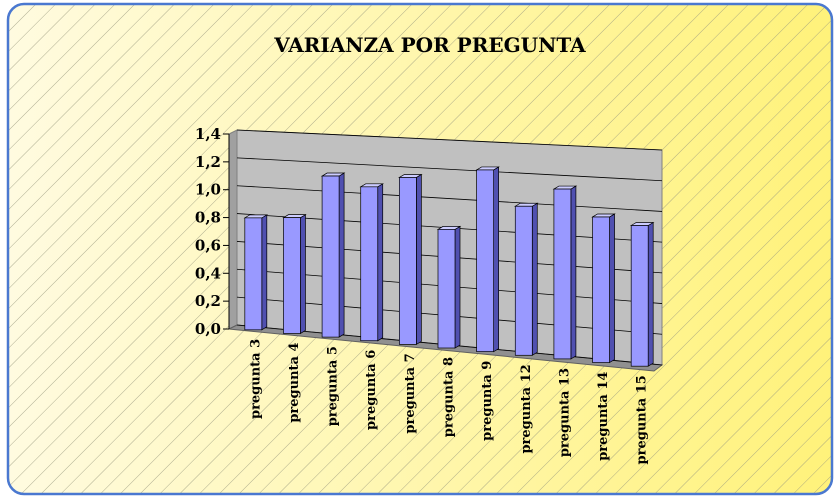 This screenshot has width=836, height=502. I want to click on x-tick-label: pregunta 9, so click(487, 401).